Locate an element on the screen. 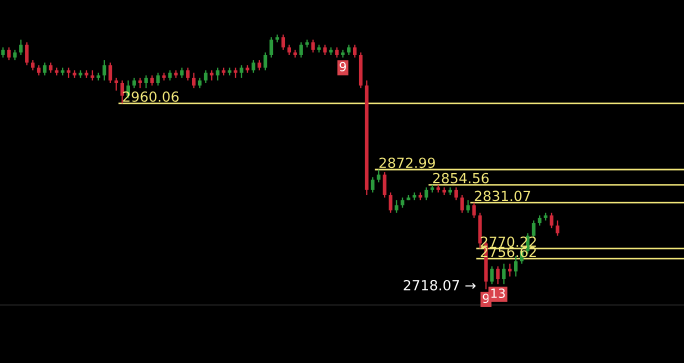  text: 13 is located at coordinates (498, 293).